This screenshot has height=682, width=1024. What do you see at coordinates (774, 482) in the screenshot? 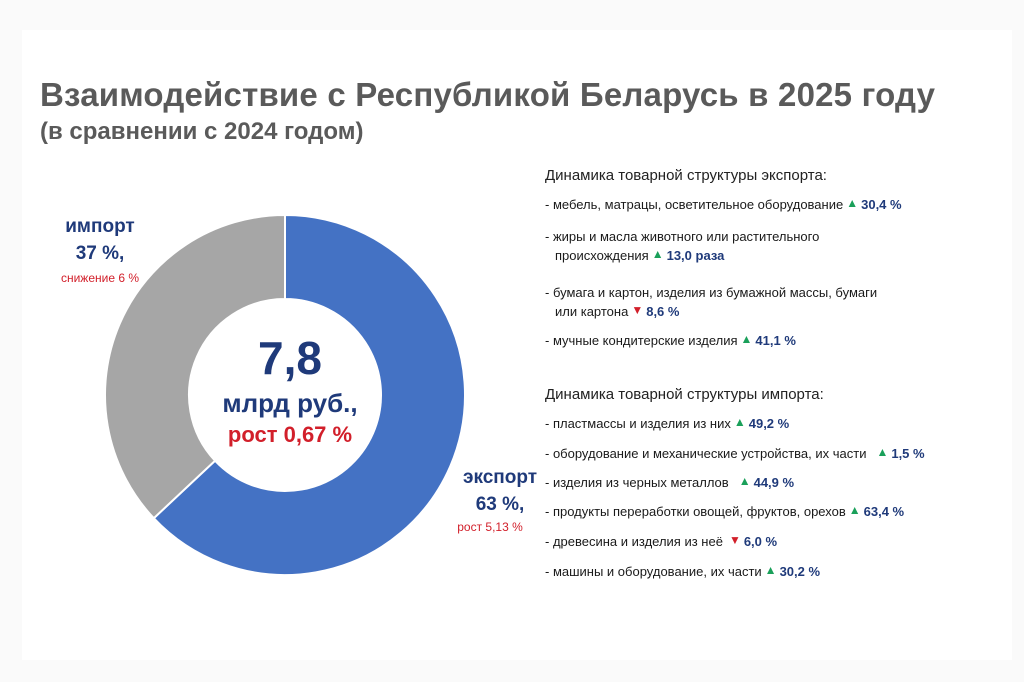
I see `import-item-value: 44,9 %` at bounding box center [774, 482].